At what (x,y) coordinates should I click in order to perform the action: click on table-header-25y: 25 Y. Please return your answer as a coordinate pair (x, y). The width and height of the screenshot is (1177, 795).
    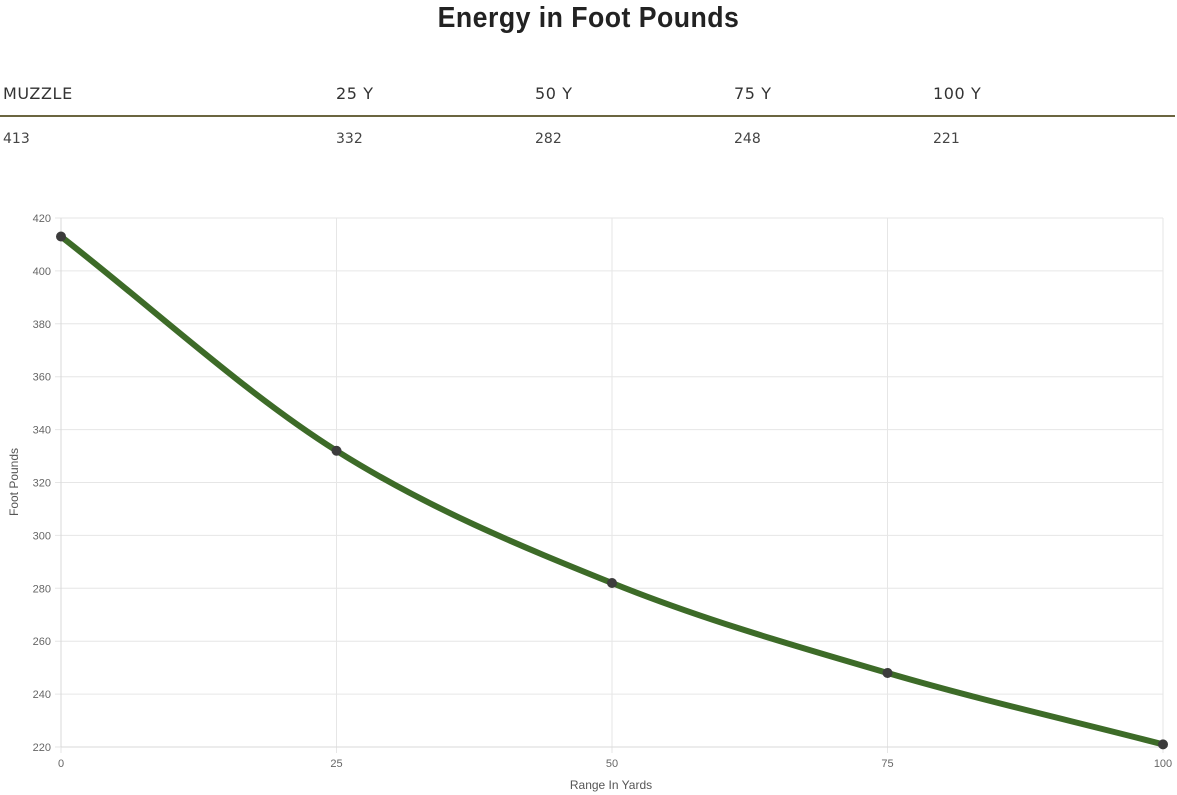
    Looking at the image, I should click on (355, 93).